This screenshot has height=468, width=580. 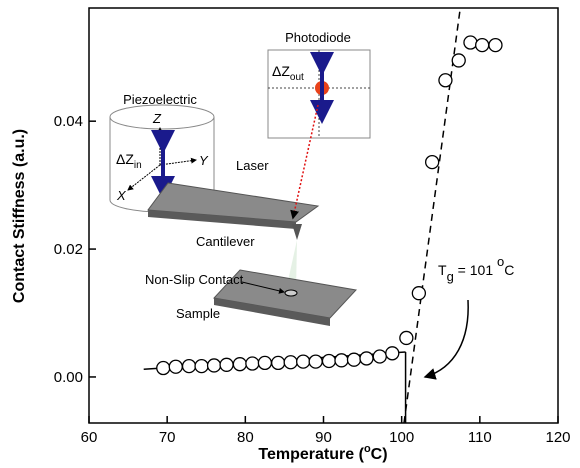 I want to click on y-tick-label: 0.00, so click(x=68, y=377).